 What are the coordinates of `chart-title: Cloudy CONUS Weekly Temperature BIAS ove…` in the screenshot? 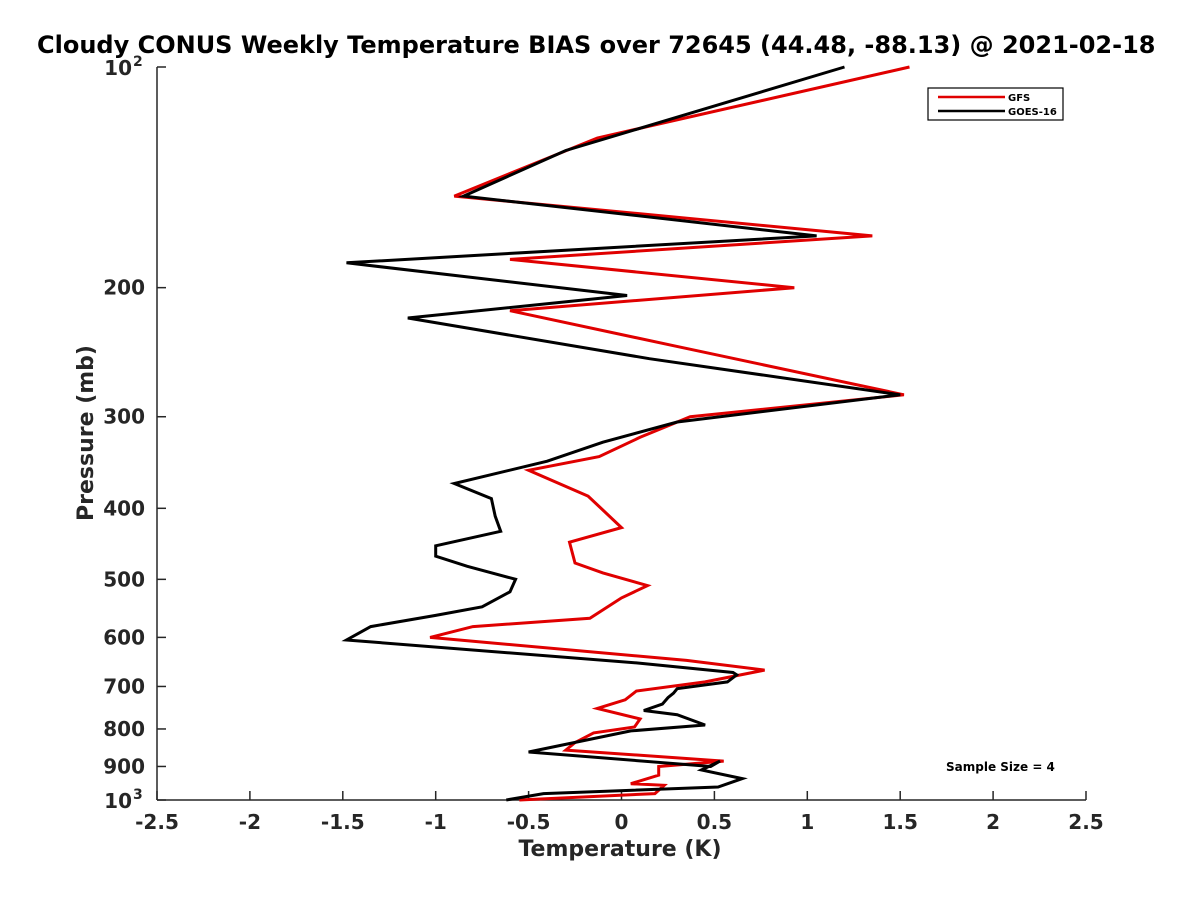 It's located at (596, 45).